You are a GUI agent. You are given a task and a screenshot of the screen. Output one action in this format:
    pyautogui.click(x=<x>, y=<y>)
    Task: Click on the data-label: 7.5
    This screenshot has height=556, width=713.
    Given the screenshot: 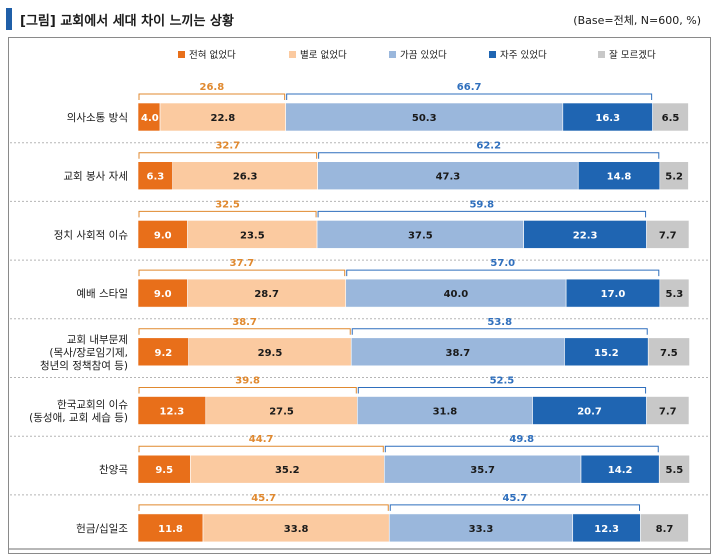 What is the action you would take?
    pyautogui.click(x=669, y=353)
    